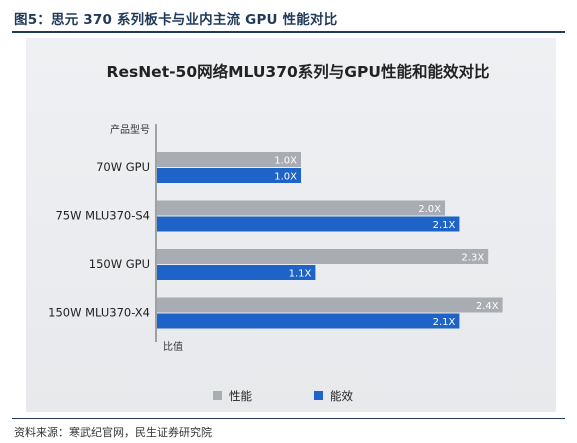  I want to click on source-divider, so click(288, 418).